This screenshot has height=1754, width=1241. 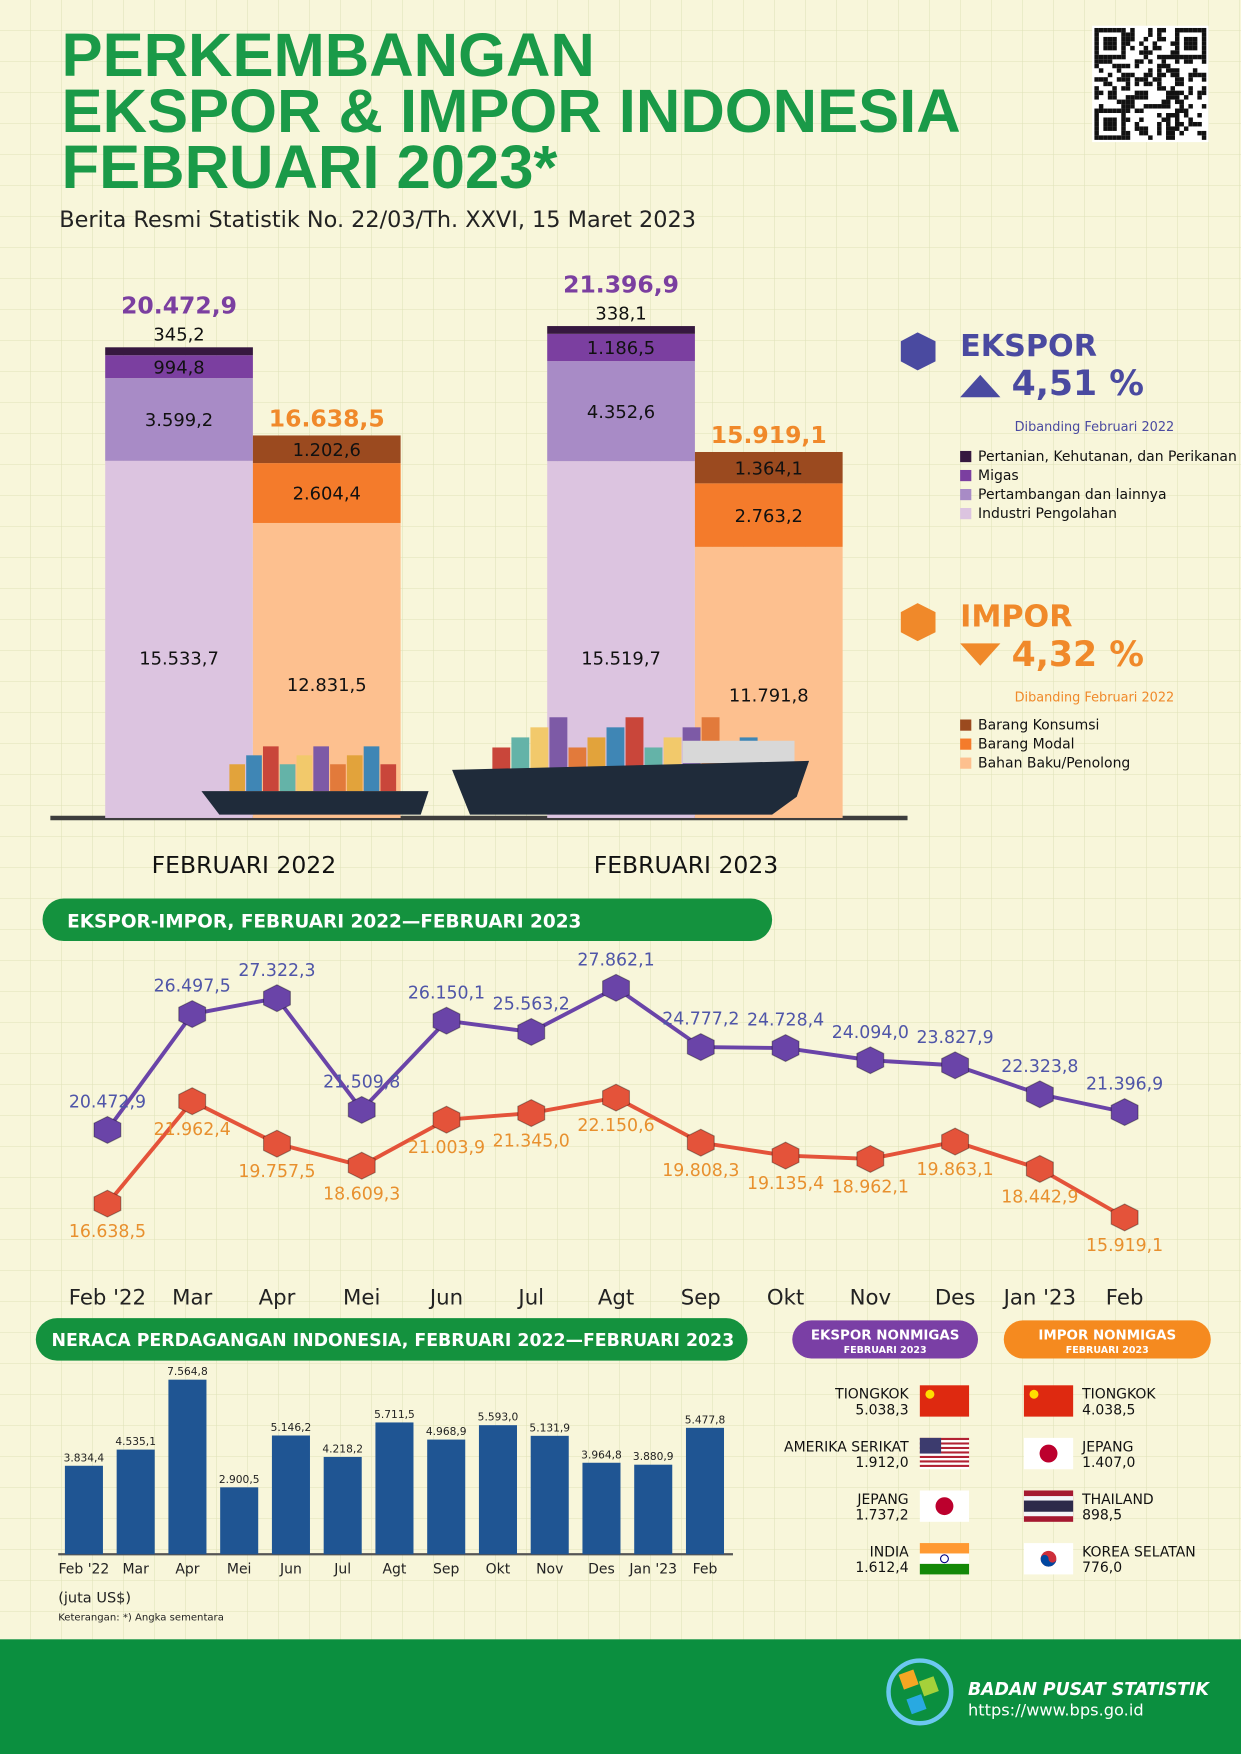 What do you see at coordinates (107, 1103) in the screenshot?
I see `point-label: 20.472,9` at bounding box center [107, 1103].